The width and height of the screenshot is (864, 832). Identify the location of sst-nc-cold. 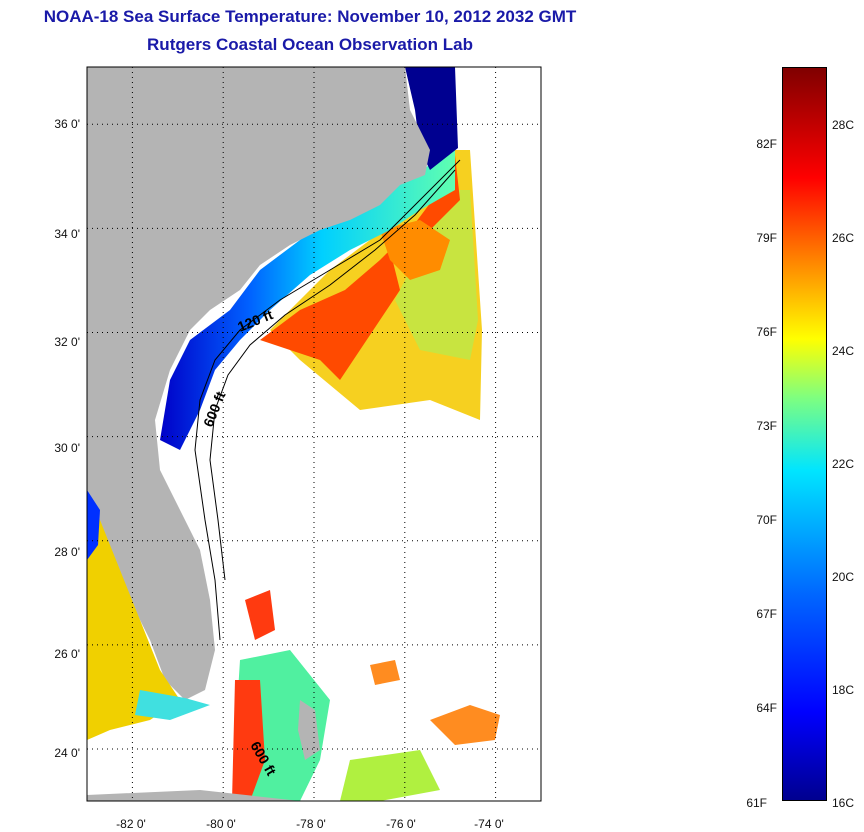
(431, 118).